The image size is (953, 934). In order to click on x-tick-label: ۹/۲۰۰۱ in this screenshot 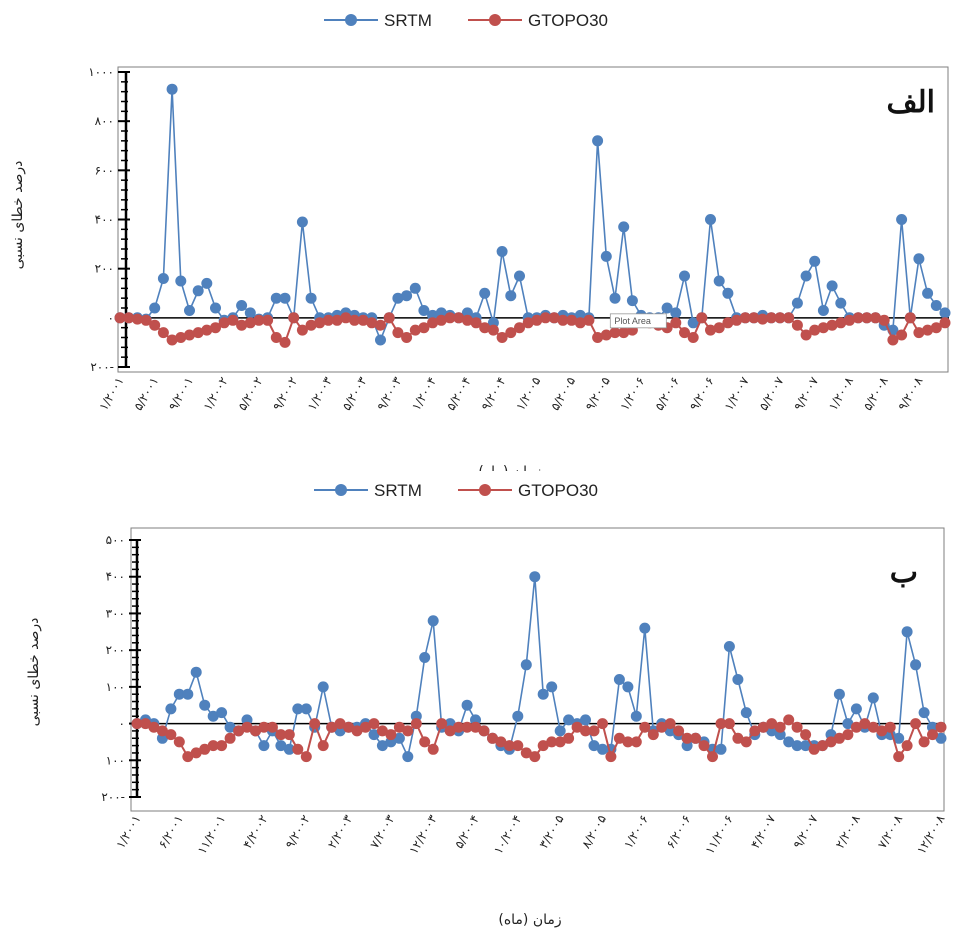, I will do `click(181, 394)`.